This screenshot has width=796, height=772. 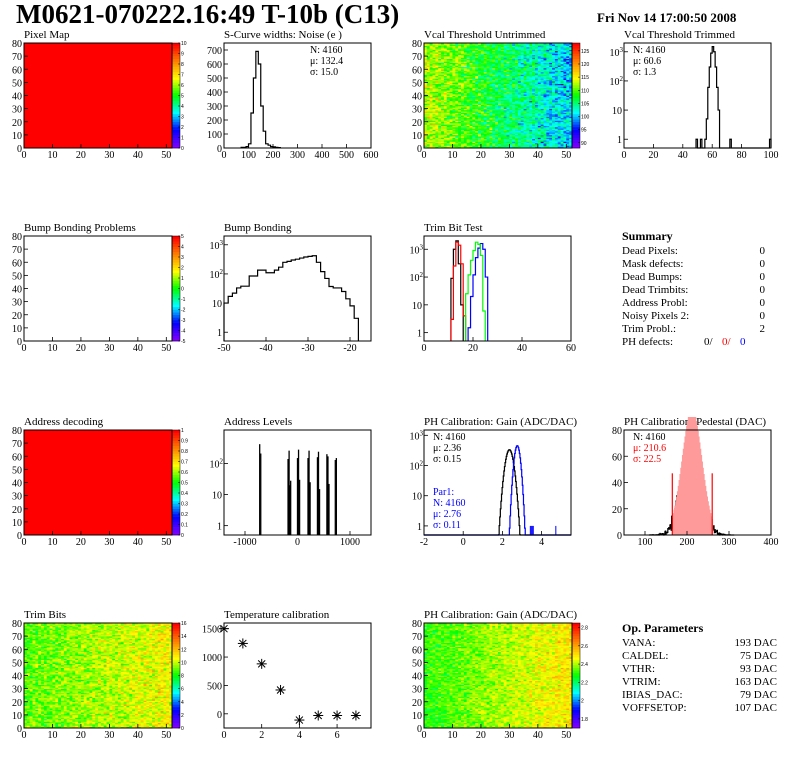 What do you see at coordinates (52, 155) in the screenshot?
I see `x-tick-label: 10` at bounding box center [52, 155].